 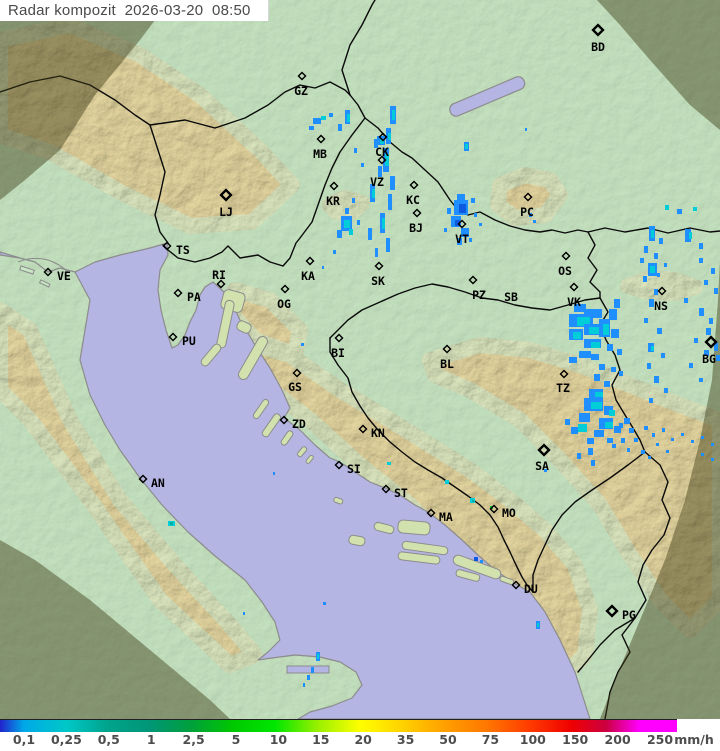 What do you see at coordinates (532, 739) in the screenshot?
I see `legend-tick: 100` at bounding box center [532, 739].